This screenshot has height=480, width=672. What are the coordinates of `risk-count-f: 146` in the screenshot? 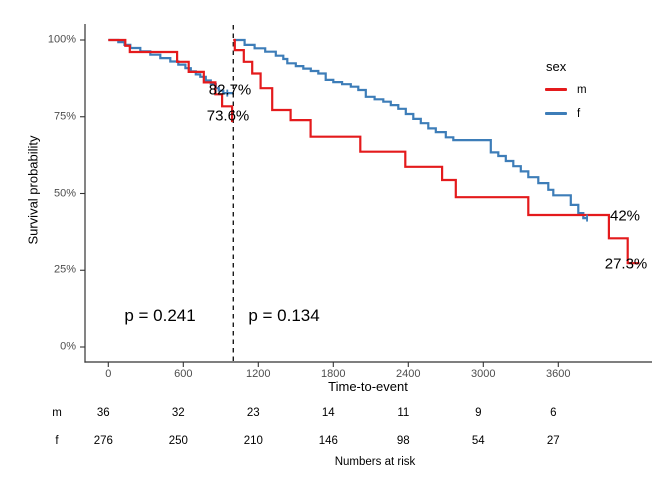 It's located at (328, 440).